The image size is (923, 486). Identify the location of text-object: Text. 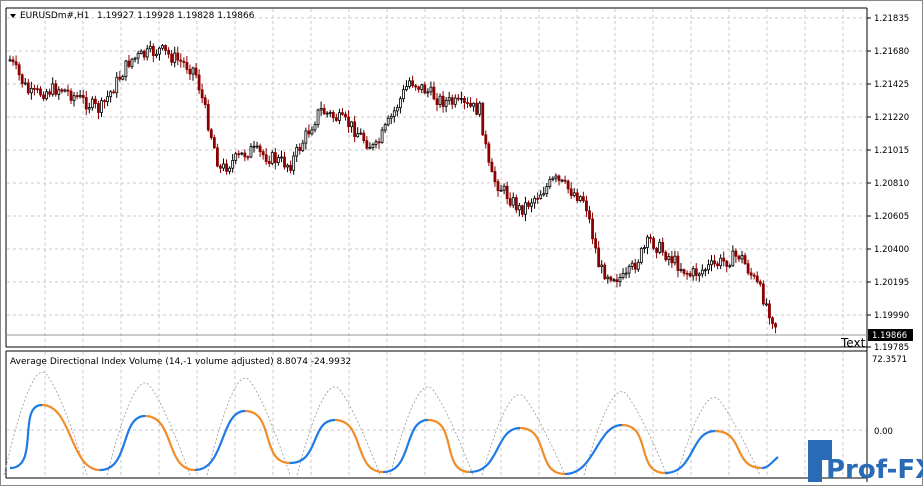
(853, 343).